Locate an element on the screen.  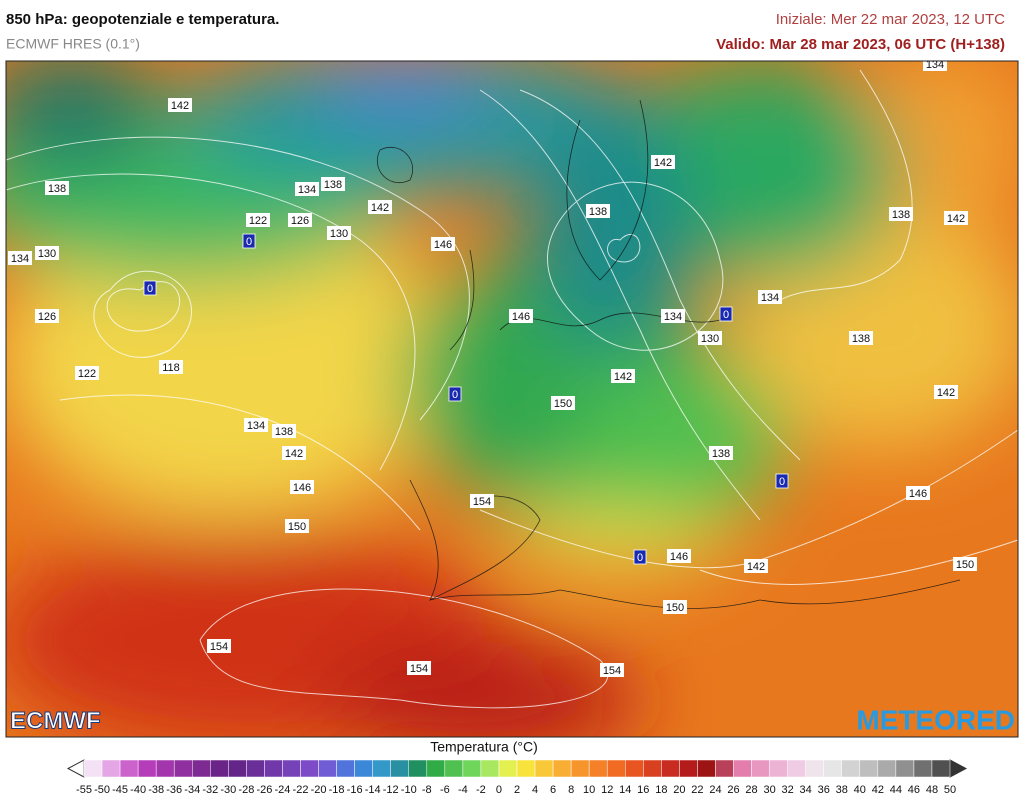
colorbar-tick: 32 is located at coordinates (788, 790).